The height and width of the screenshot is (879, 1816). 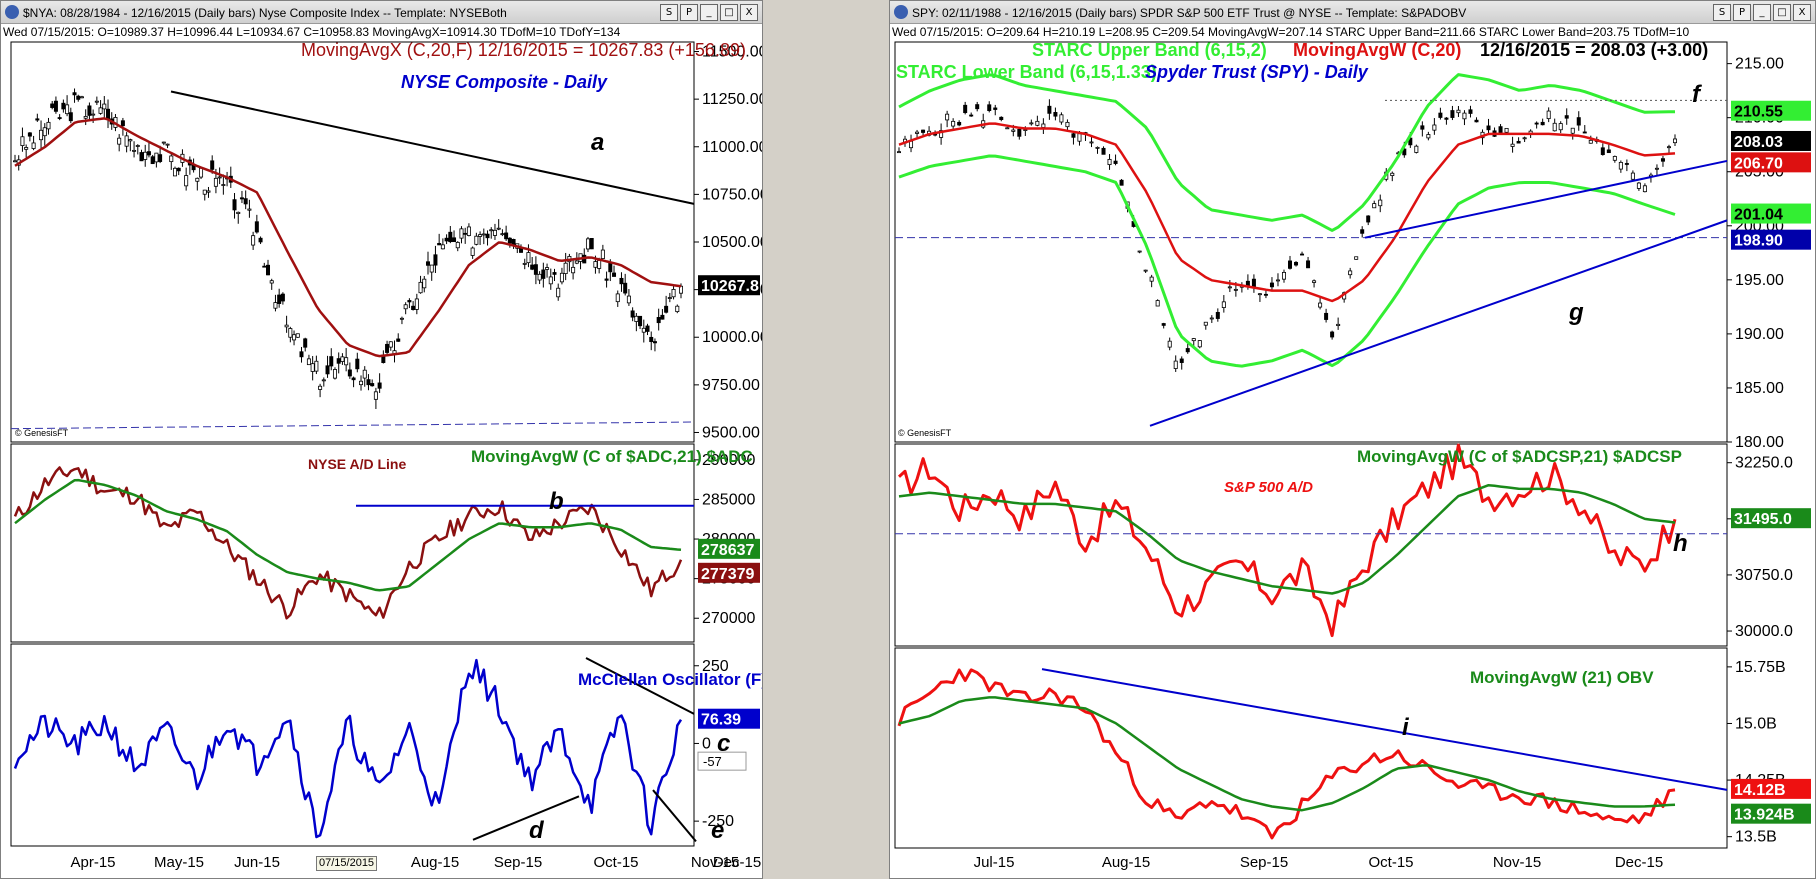 What do you see at coordinates (728, 460) in the screenshot?
I see `nyse-ad-tick-label: 290000` at bounding box center [728, 460].